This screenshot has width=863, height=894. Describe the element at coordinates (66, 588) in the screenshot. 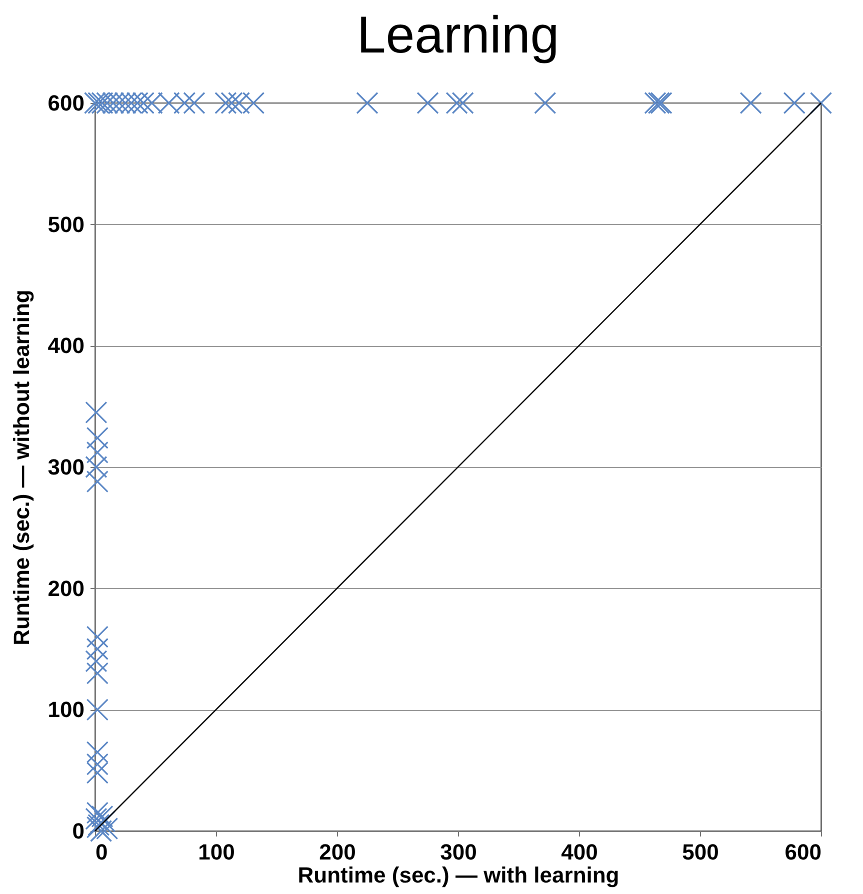

I see `y-tick-label: 200` at that location.